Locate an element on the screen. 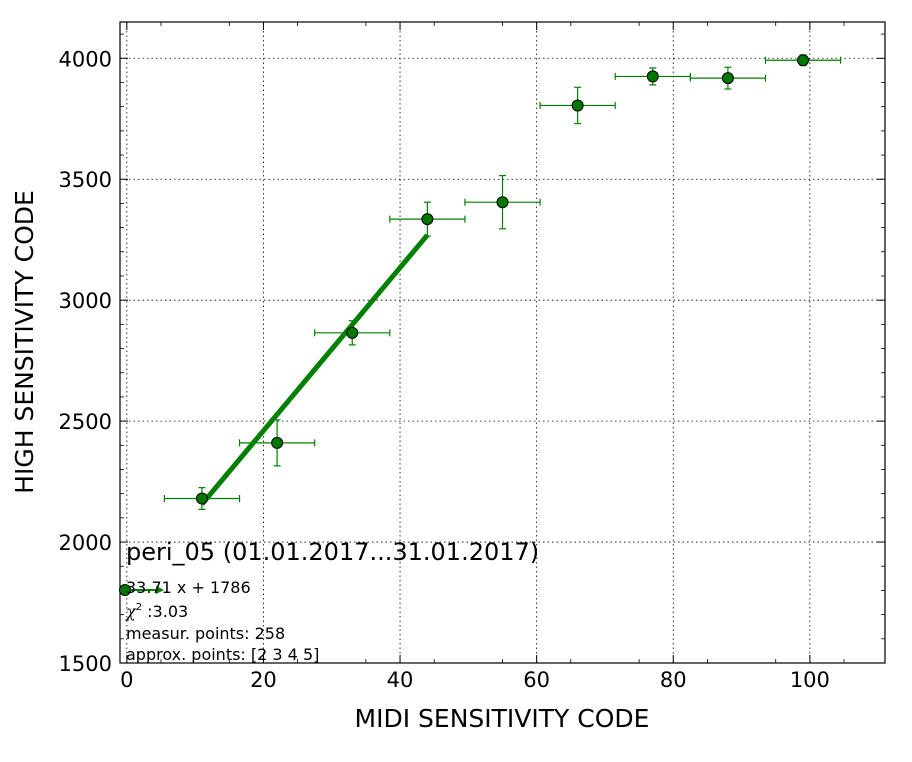 The image size is (912, 762). legend-fit-label: 33.71 x + 1786 is located at coordinates (188, 587).